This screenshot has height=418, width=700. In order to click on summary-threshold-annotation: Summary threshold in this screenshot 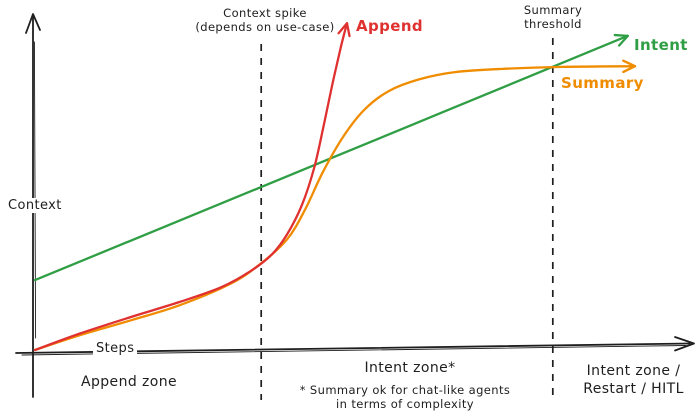, I will do `click(553, 17)`.